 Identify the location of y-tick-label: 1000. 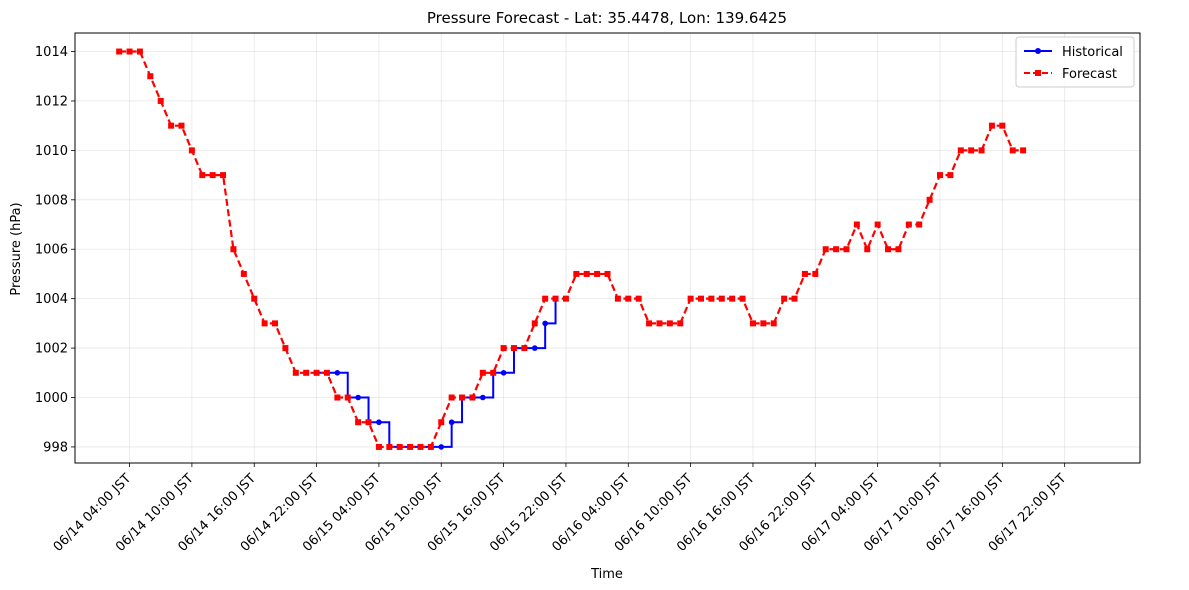
(51, 398).